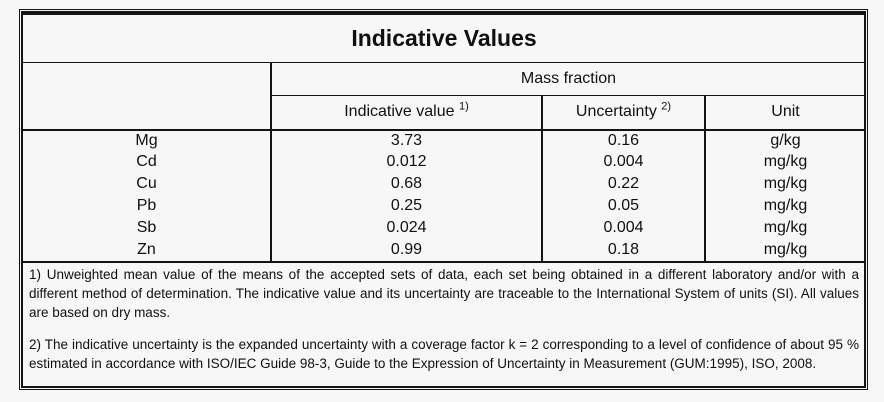  Describe the element at coordinates (784, 140) in the screenshot. I see `unit-cell: g/kg` at that location.